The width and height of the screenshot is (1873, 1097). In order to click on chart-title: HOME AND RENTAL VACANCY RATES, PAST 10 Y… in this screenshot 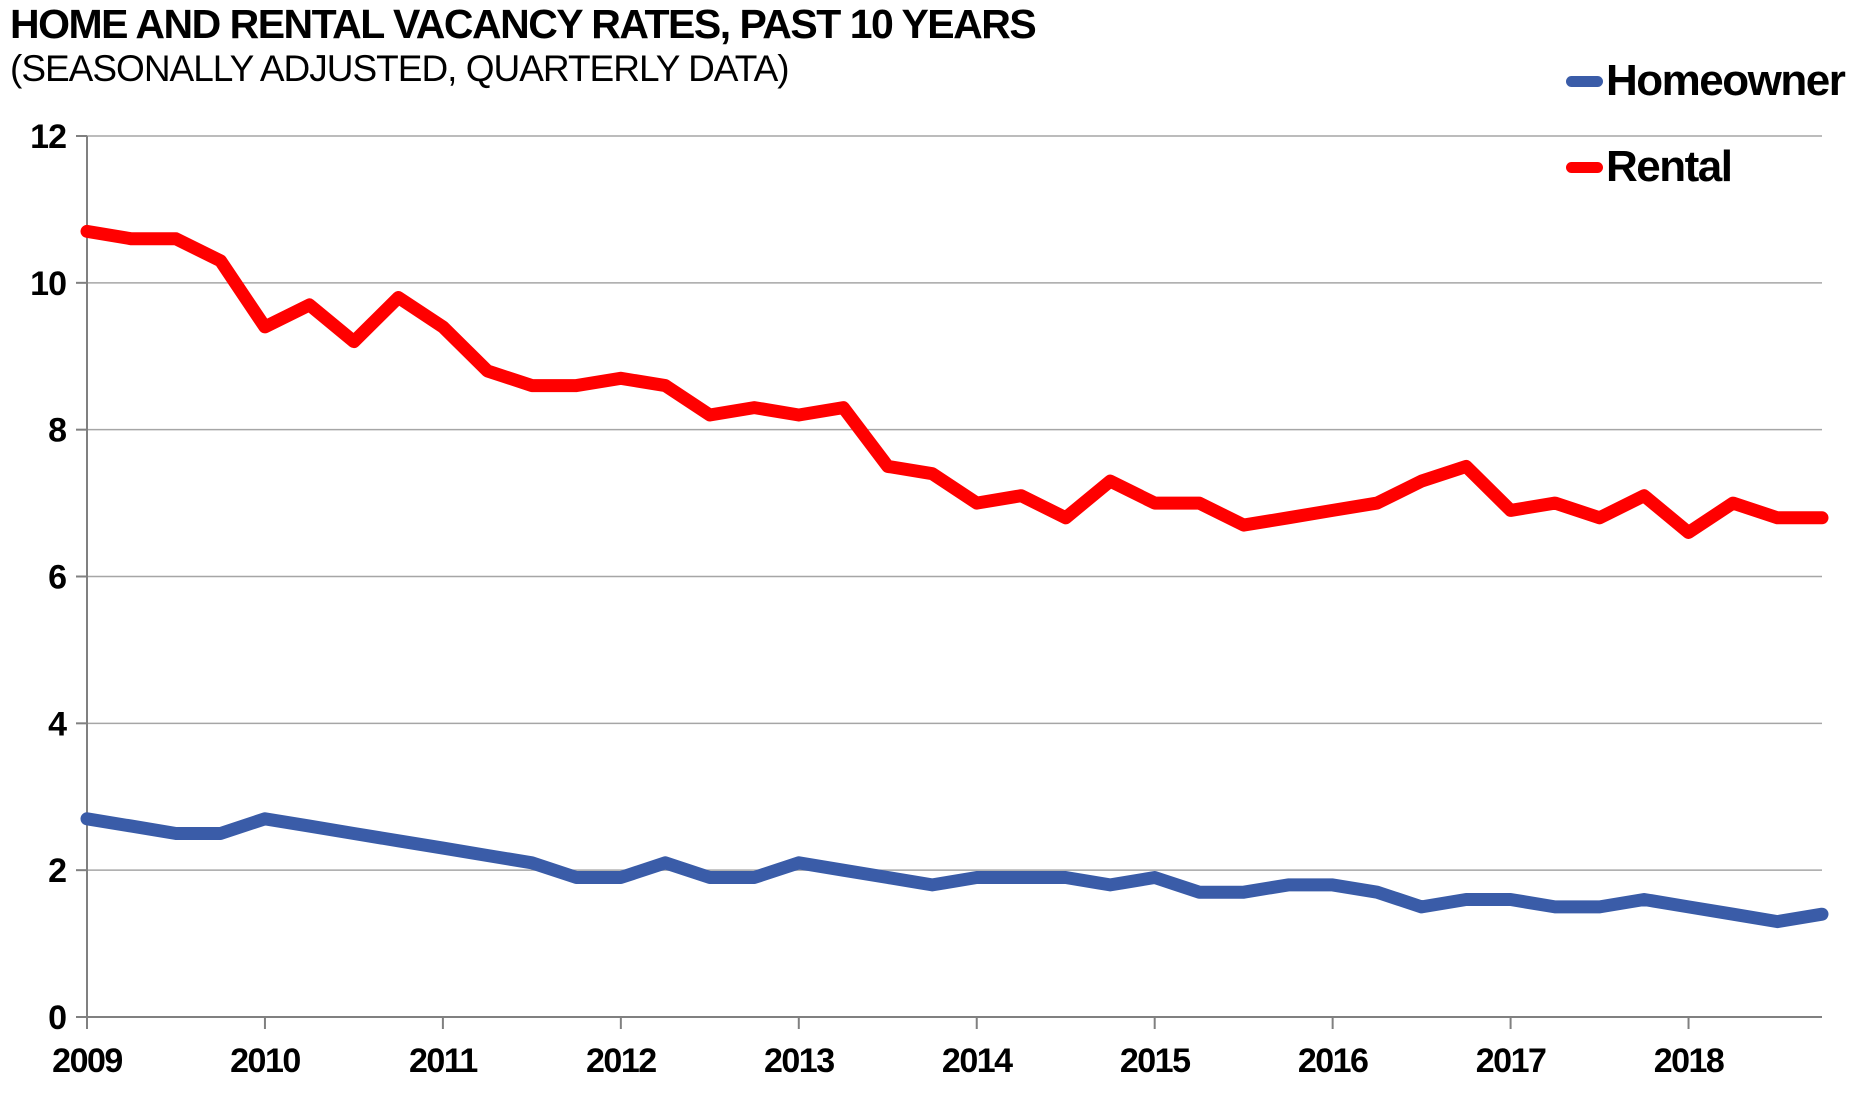, I will do `click(523, 24)`.